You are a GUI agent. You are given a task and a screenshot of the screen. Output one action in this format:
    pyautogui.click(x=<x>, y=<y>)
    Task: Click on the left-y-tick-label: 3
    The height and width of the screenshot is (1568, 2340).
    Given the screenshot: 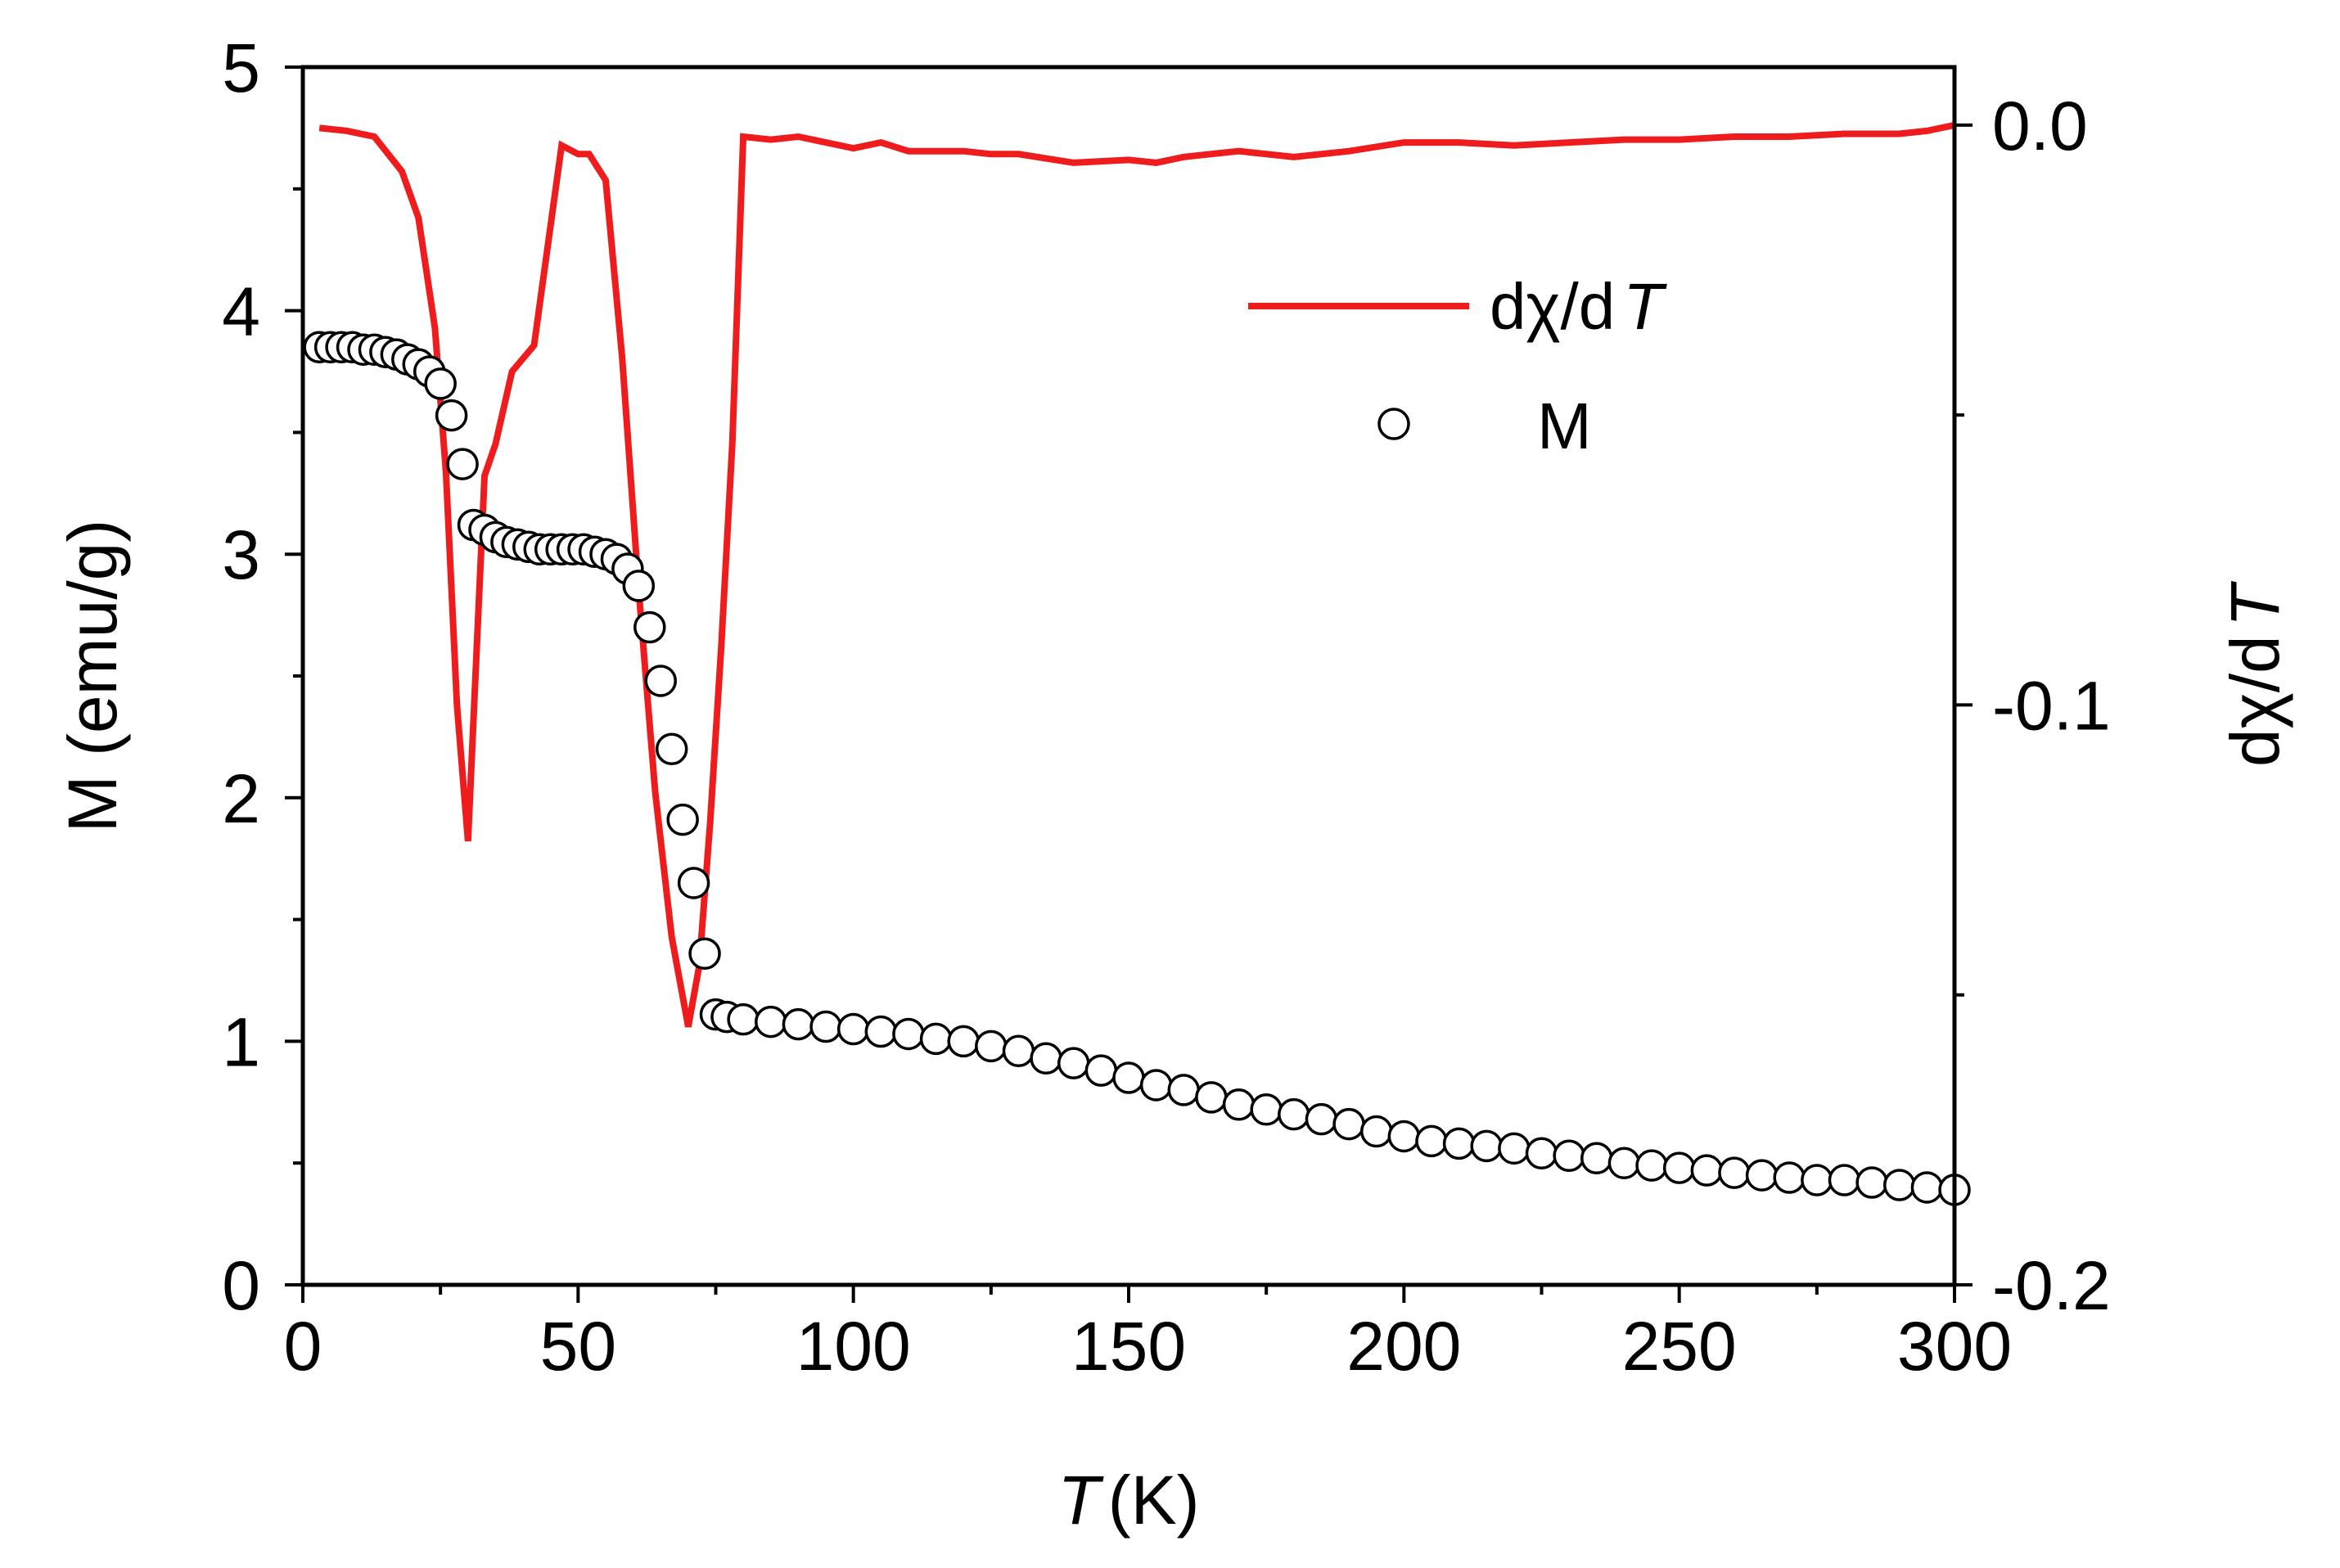 What is the action you would take?
    pyautogui.click(x=241, y=554)
    